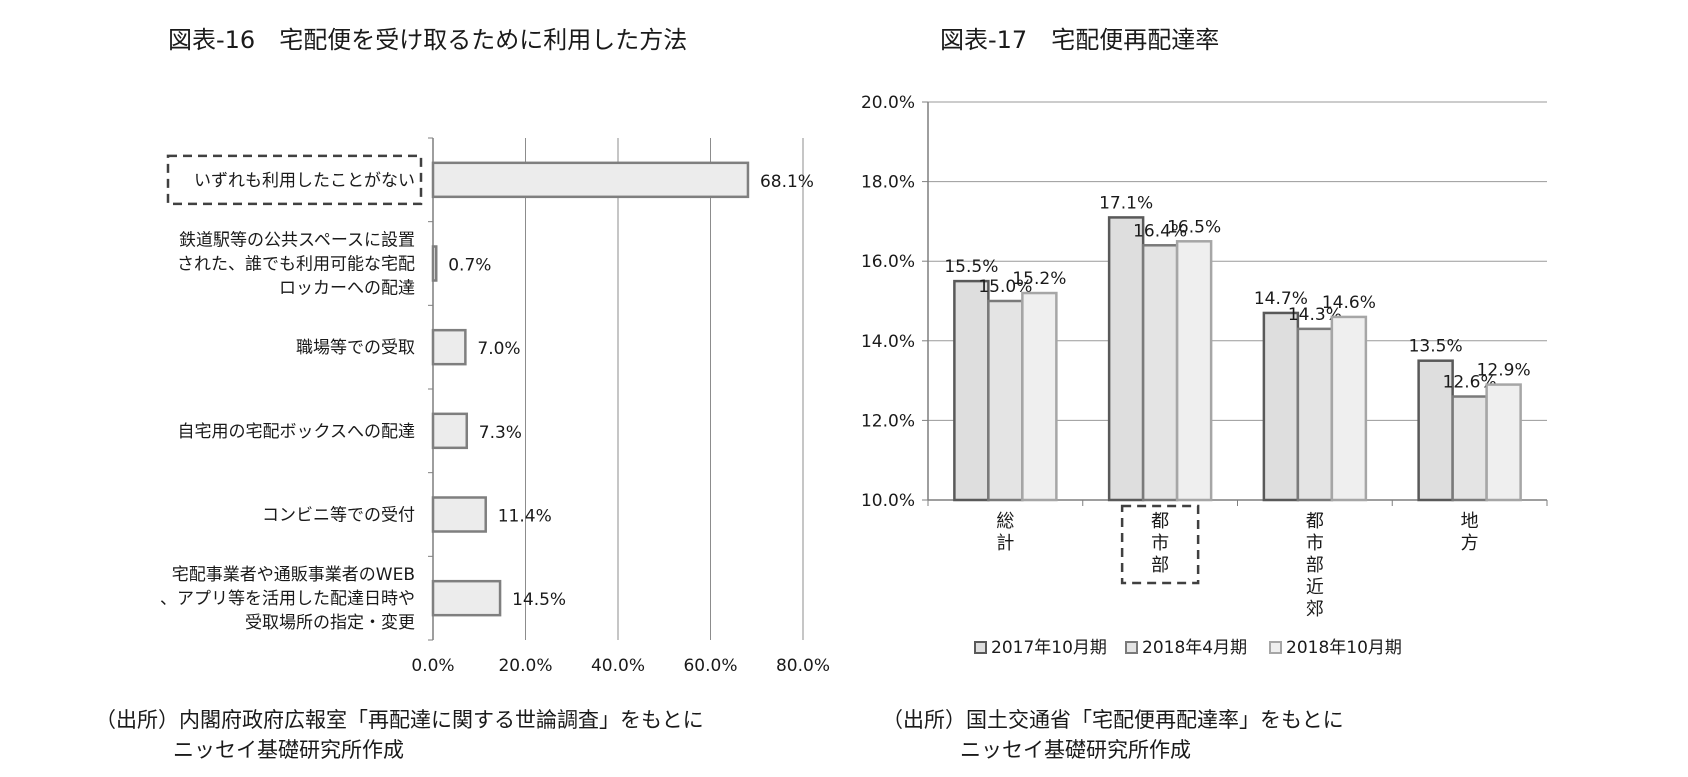 This screenshot has width=1688, height=777. Describe the element at coordinates (1344, 648) in the screenshot. I see `legend-label: 2018年10月期` at that location.